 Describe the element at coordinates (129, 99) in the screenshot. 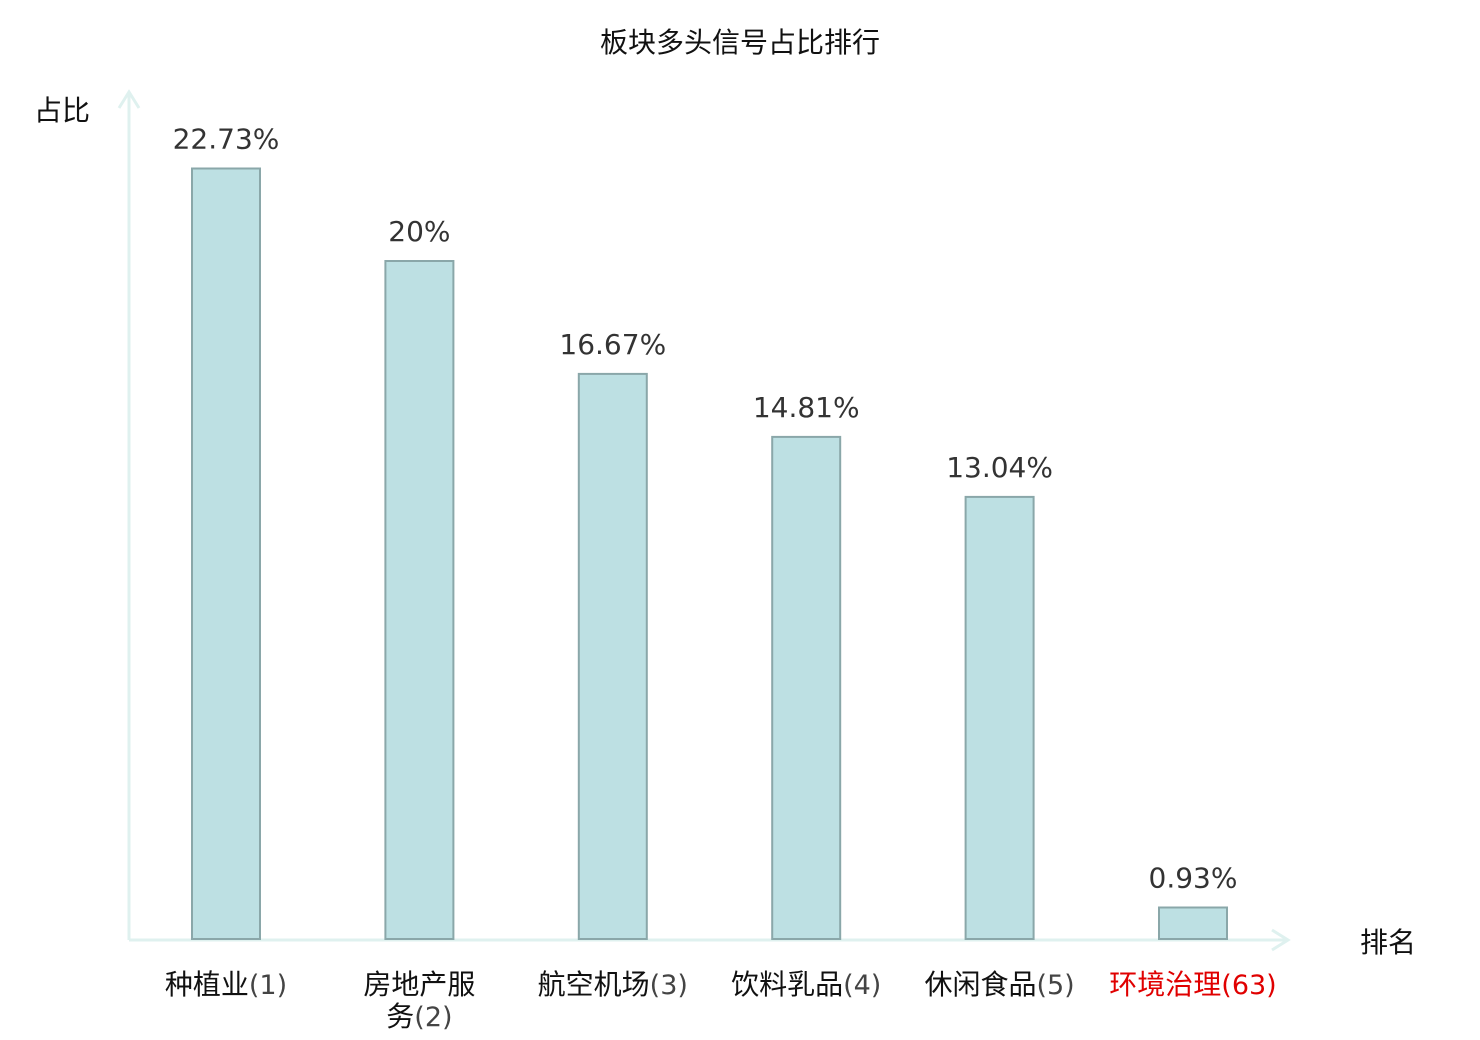

I see `y-axis-arrow` at that location.